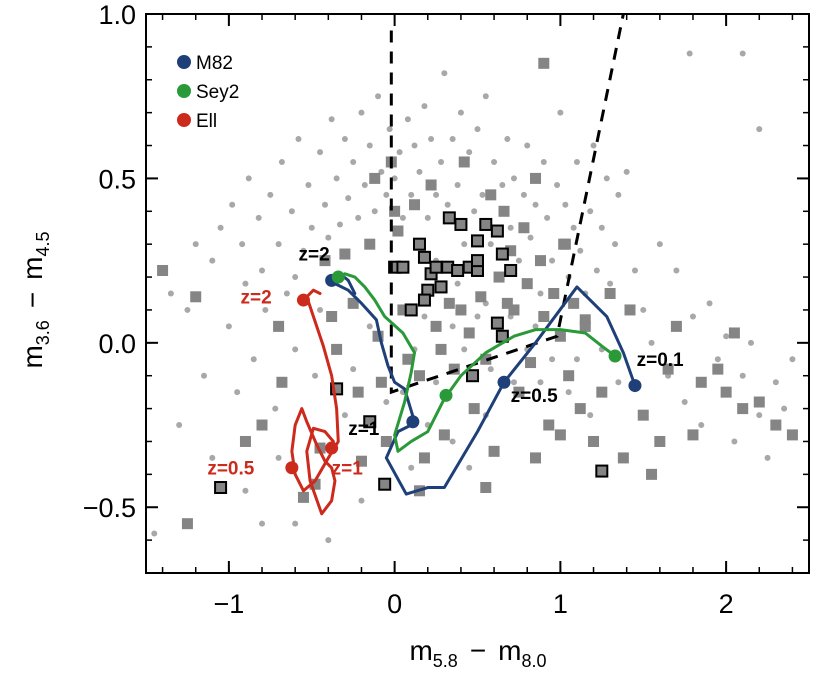  Describe the element at coordinates (463, 372) in the screenshot. I see `redshift-markers` at that location.